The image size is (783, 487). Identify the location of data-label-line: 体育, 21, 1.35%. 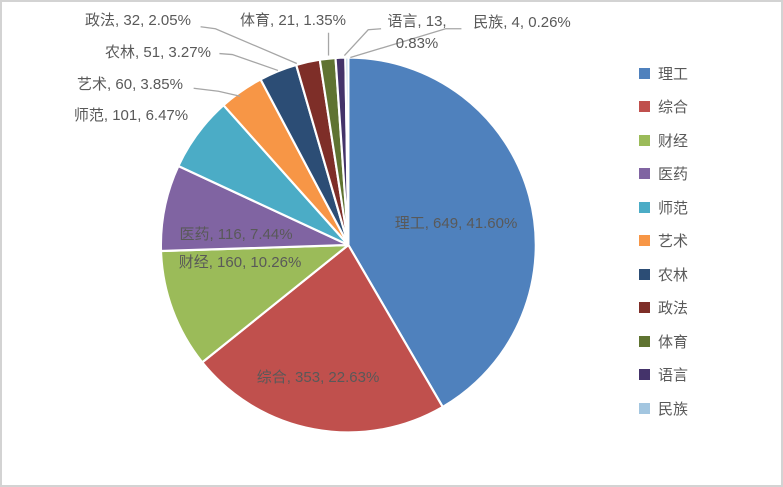
(293, 20).